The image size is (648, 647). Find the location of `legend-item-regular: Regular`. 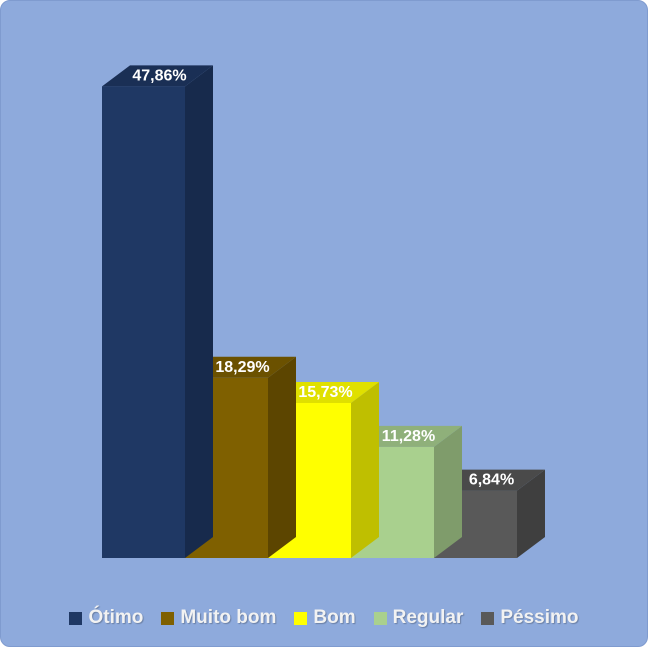

legend-item-regular: Regular is located at coordinates (418, 618).